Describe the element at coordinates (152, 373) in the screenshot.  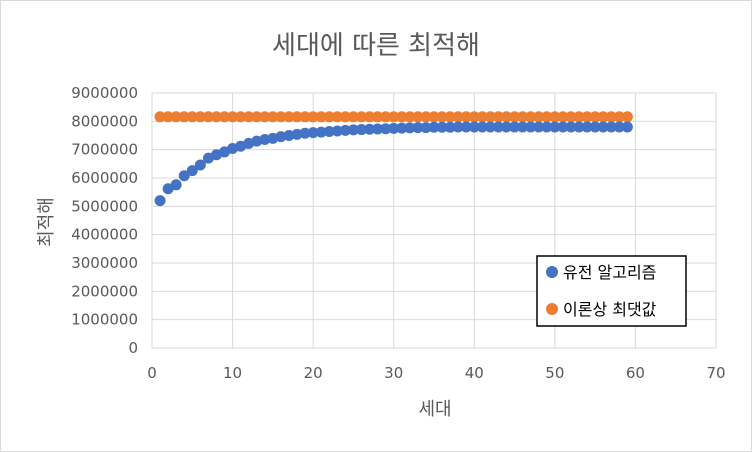
I see `x-tick-label: 0` at that location.